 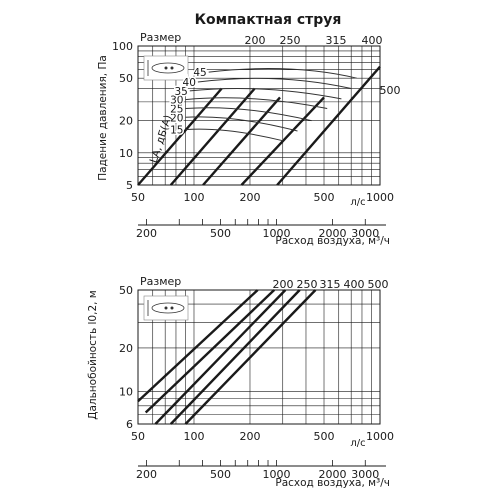 I want to click on noise-curve-label: 20, so click(x=176, y=118).